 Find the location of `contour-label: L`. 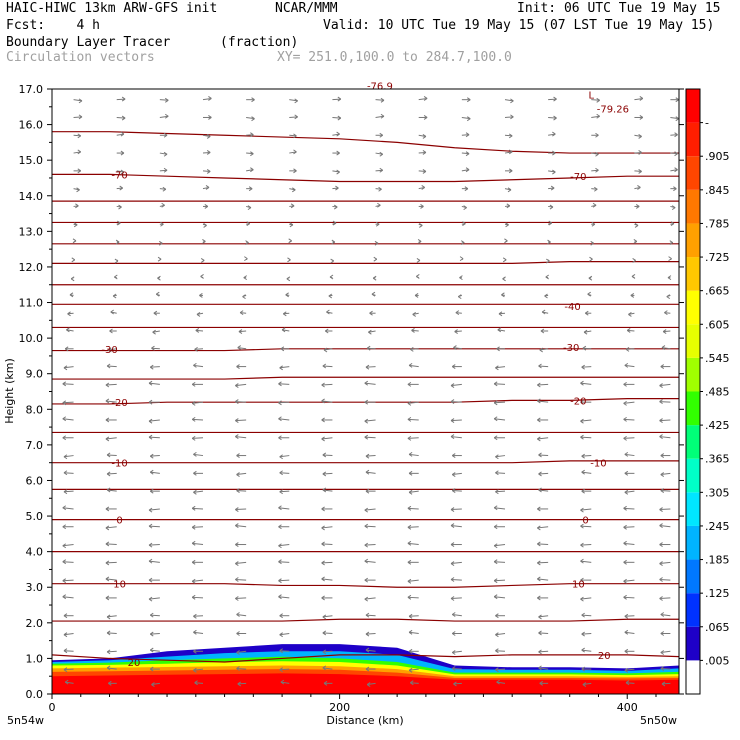

contour-label: L is located at coordinates (591, 95).